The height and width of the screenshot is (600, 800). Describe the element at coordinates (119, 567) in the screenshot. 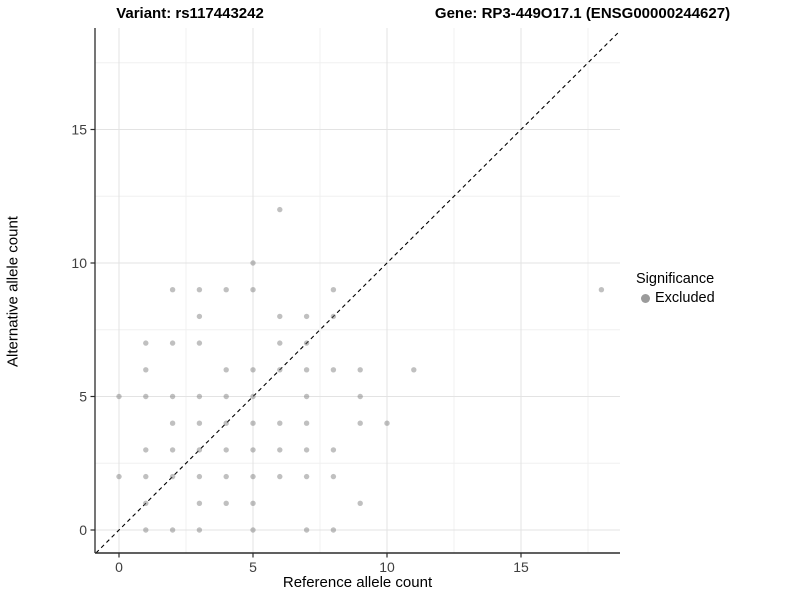

I see `x-tick-label: 0` at that location.